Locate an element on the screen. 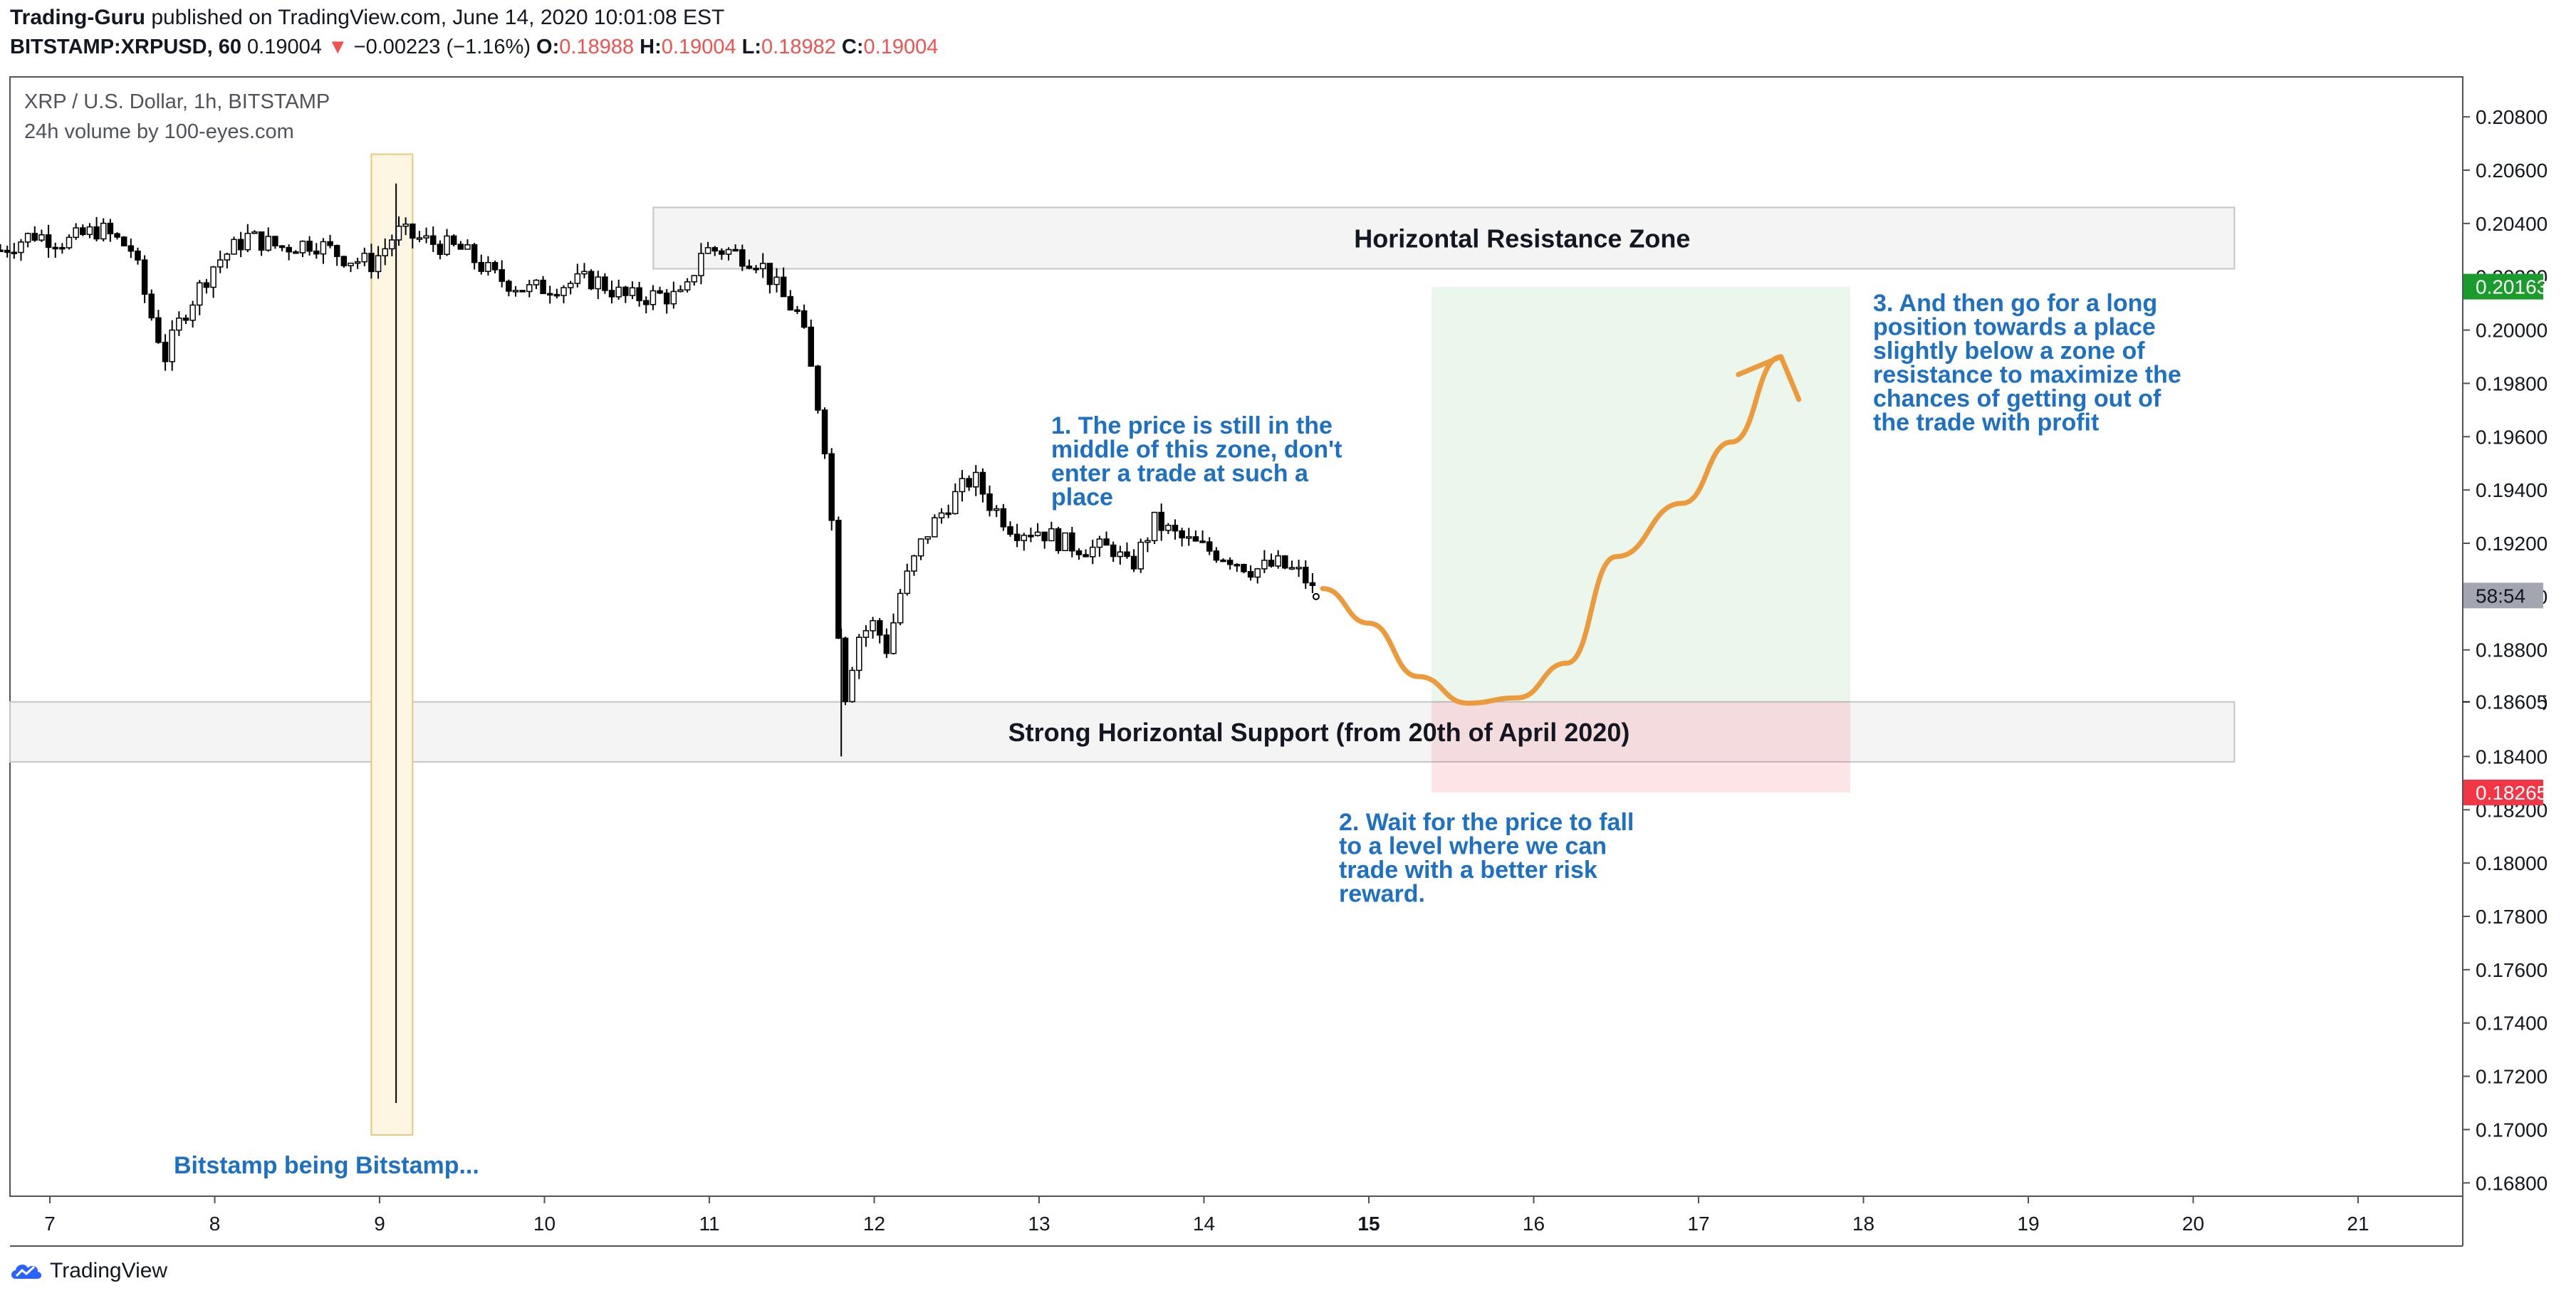 Image resolution: width=2576 pixels, height=1308 pixels. countdown-badge-bg is located at coordinates (2503, 595).